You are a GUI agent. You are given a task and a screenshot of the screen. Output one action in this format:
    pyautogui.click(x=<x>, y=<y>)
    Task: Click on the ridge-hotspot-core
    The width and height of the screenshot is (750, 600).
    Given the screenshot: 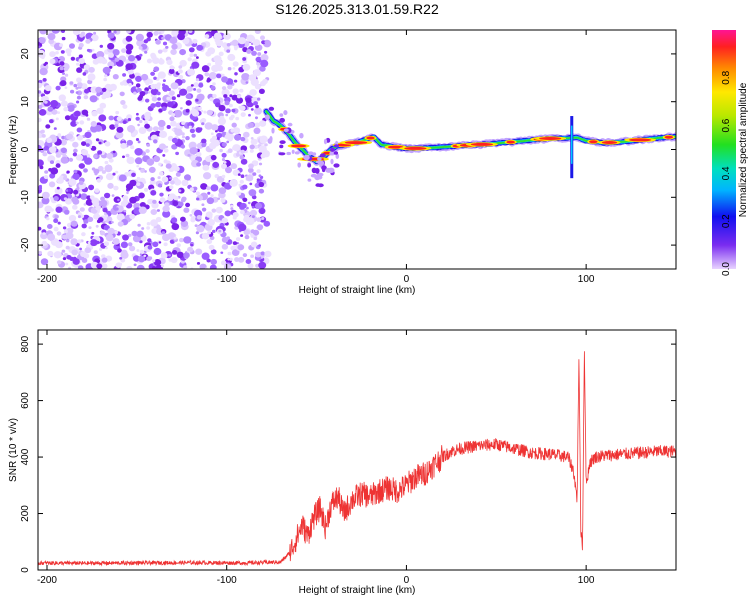 What is the action you would take?
    pyautogui.click(x=482, y=144)
    